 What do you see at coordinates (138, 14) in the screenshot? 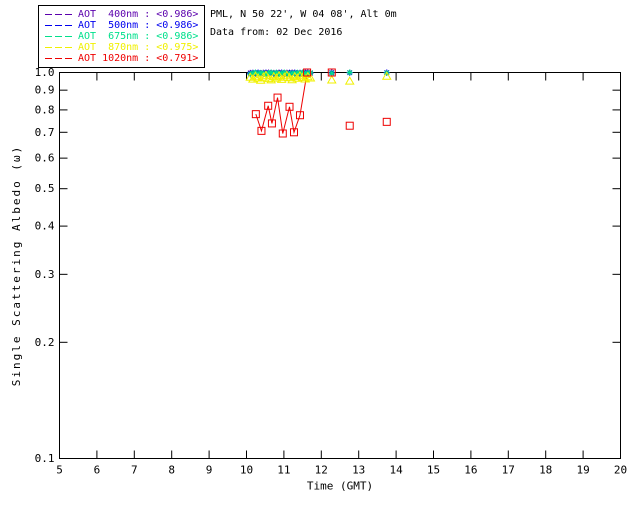
I see `legend-label: AOT 400nm : <0.986>` at bounding box center [138, 14].